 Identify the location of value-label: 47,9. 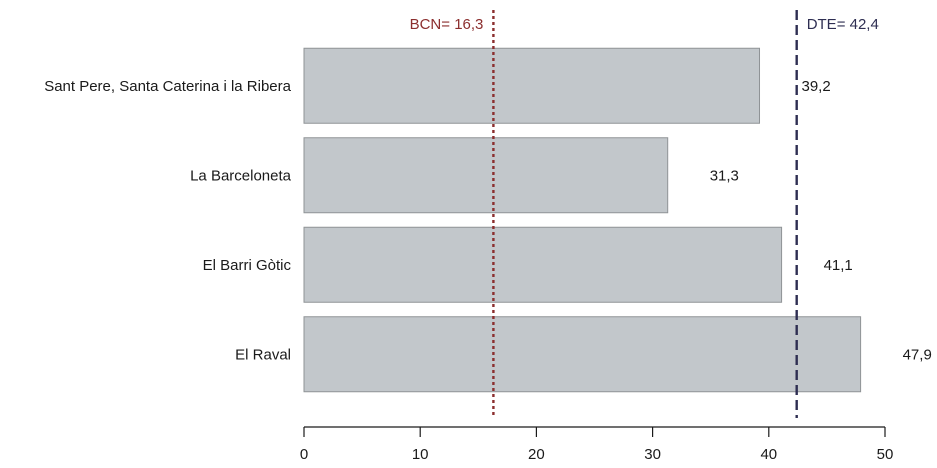
(917, 354).